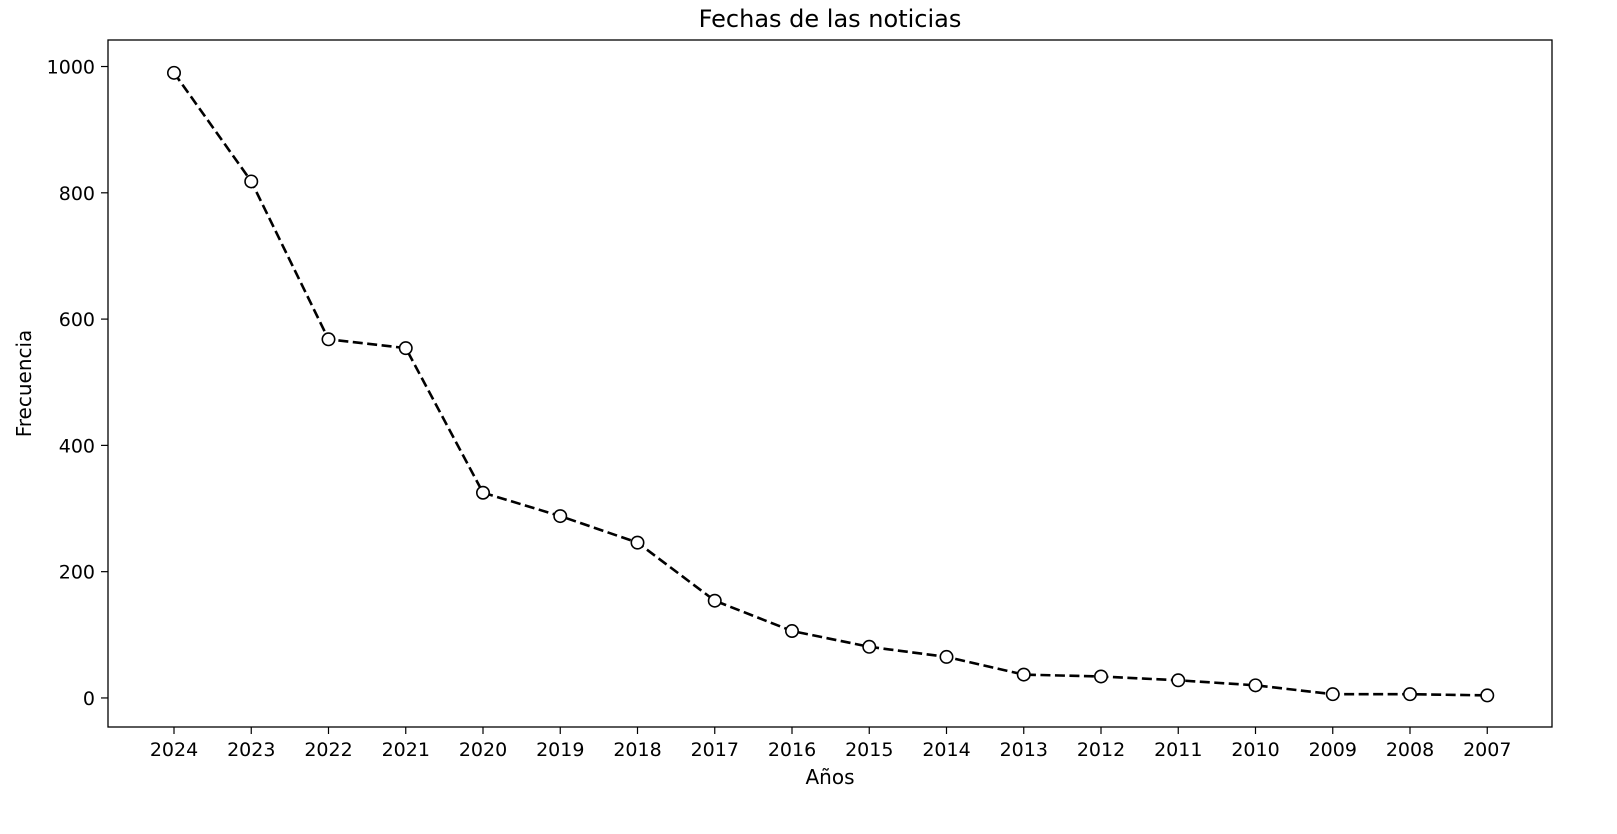  Describe the element at coordinates (174, 750) in the screenshot. I see `x-tick-label: 2024` at that location.